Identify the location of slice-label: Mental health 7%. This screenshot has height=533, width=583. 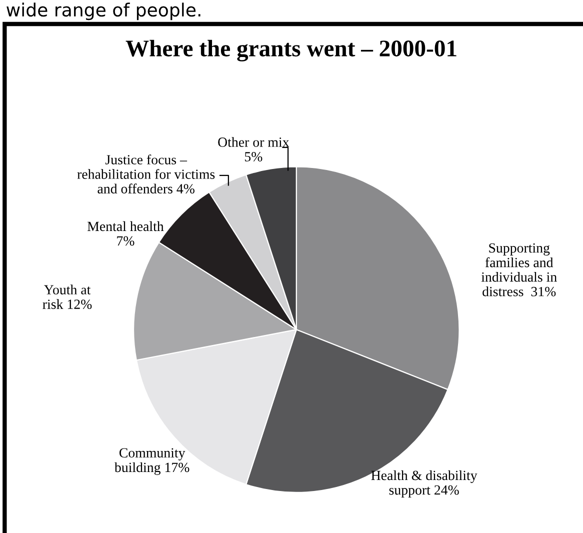
(125, 233).